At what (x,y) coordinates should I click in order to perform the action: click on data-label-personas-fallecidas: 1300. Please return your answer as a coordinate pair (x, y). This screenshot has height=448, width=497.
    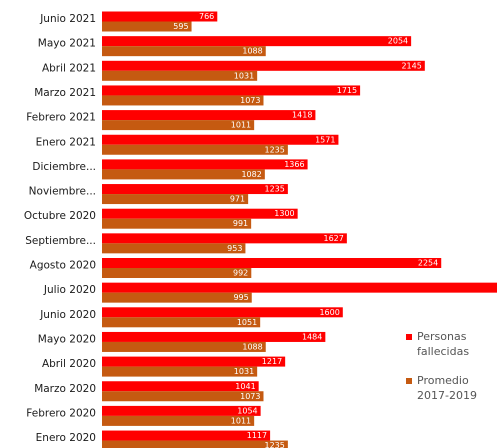
    Looking at the image, I should click on (284, 213).